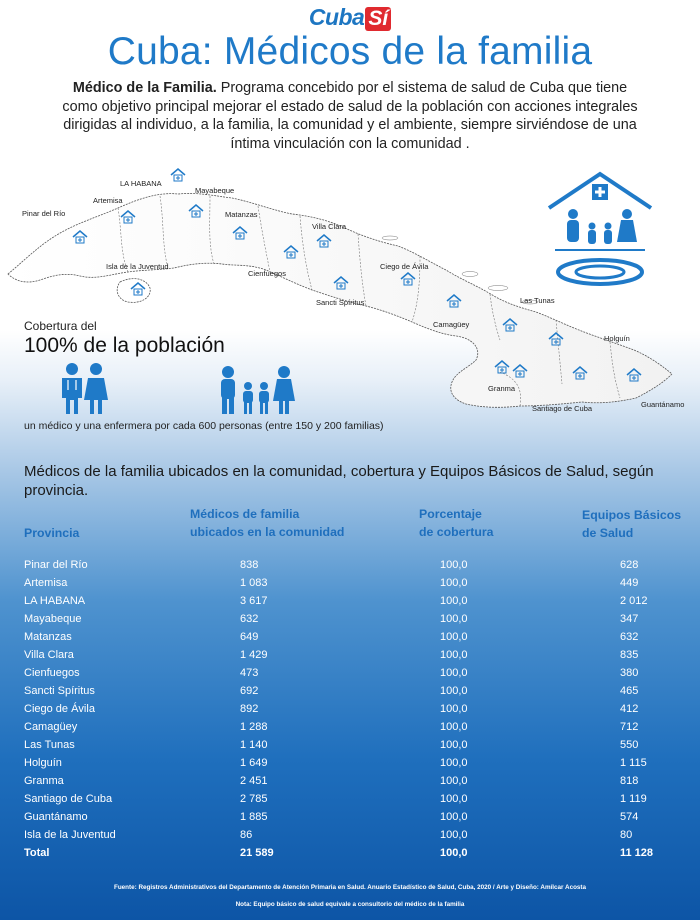  Describe the element at coordinates (59, 691) in the screenshot. I see `cell-provincia: Sancti Spíritus` at that location.